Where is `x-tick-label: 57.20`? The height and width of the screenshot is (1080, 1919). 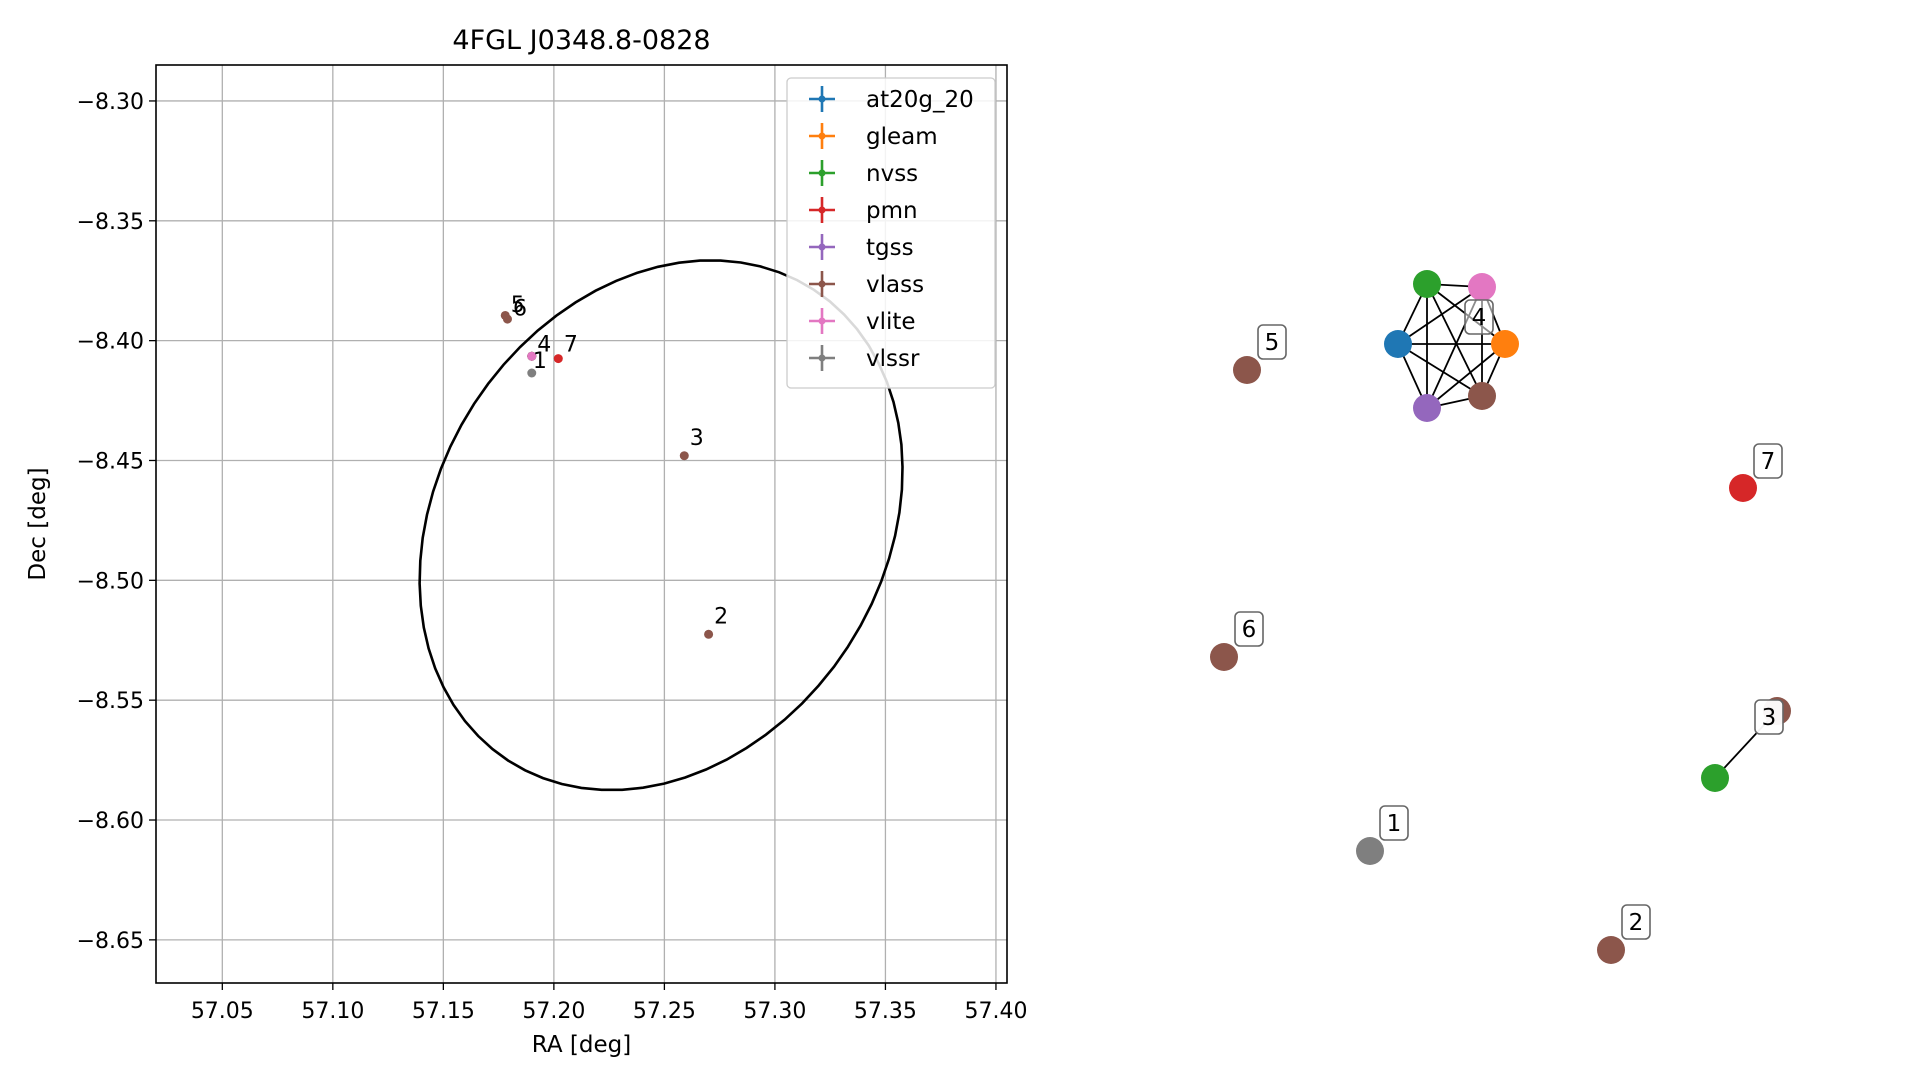 x-tick-label: 57.20 is located at coordinates (553, 1011).